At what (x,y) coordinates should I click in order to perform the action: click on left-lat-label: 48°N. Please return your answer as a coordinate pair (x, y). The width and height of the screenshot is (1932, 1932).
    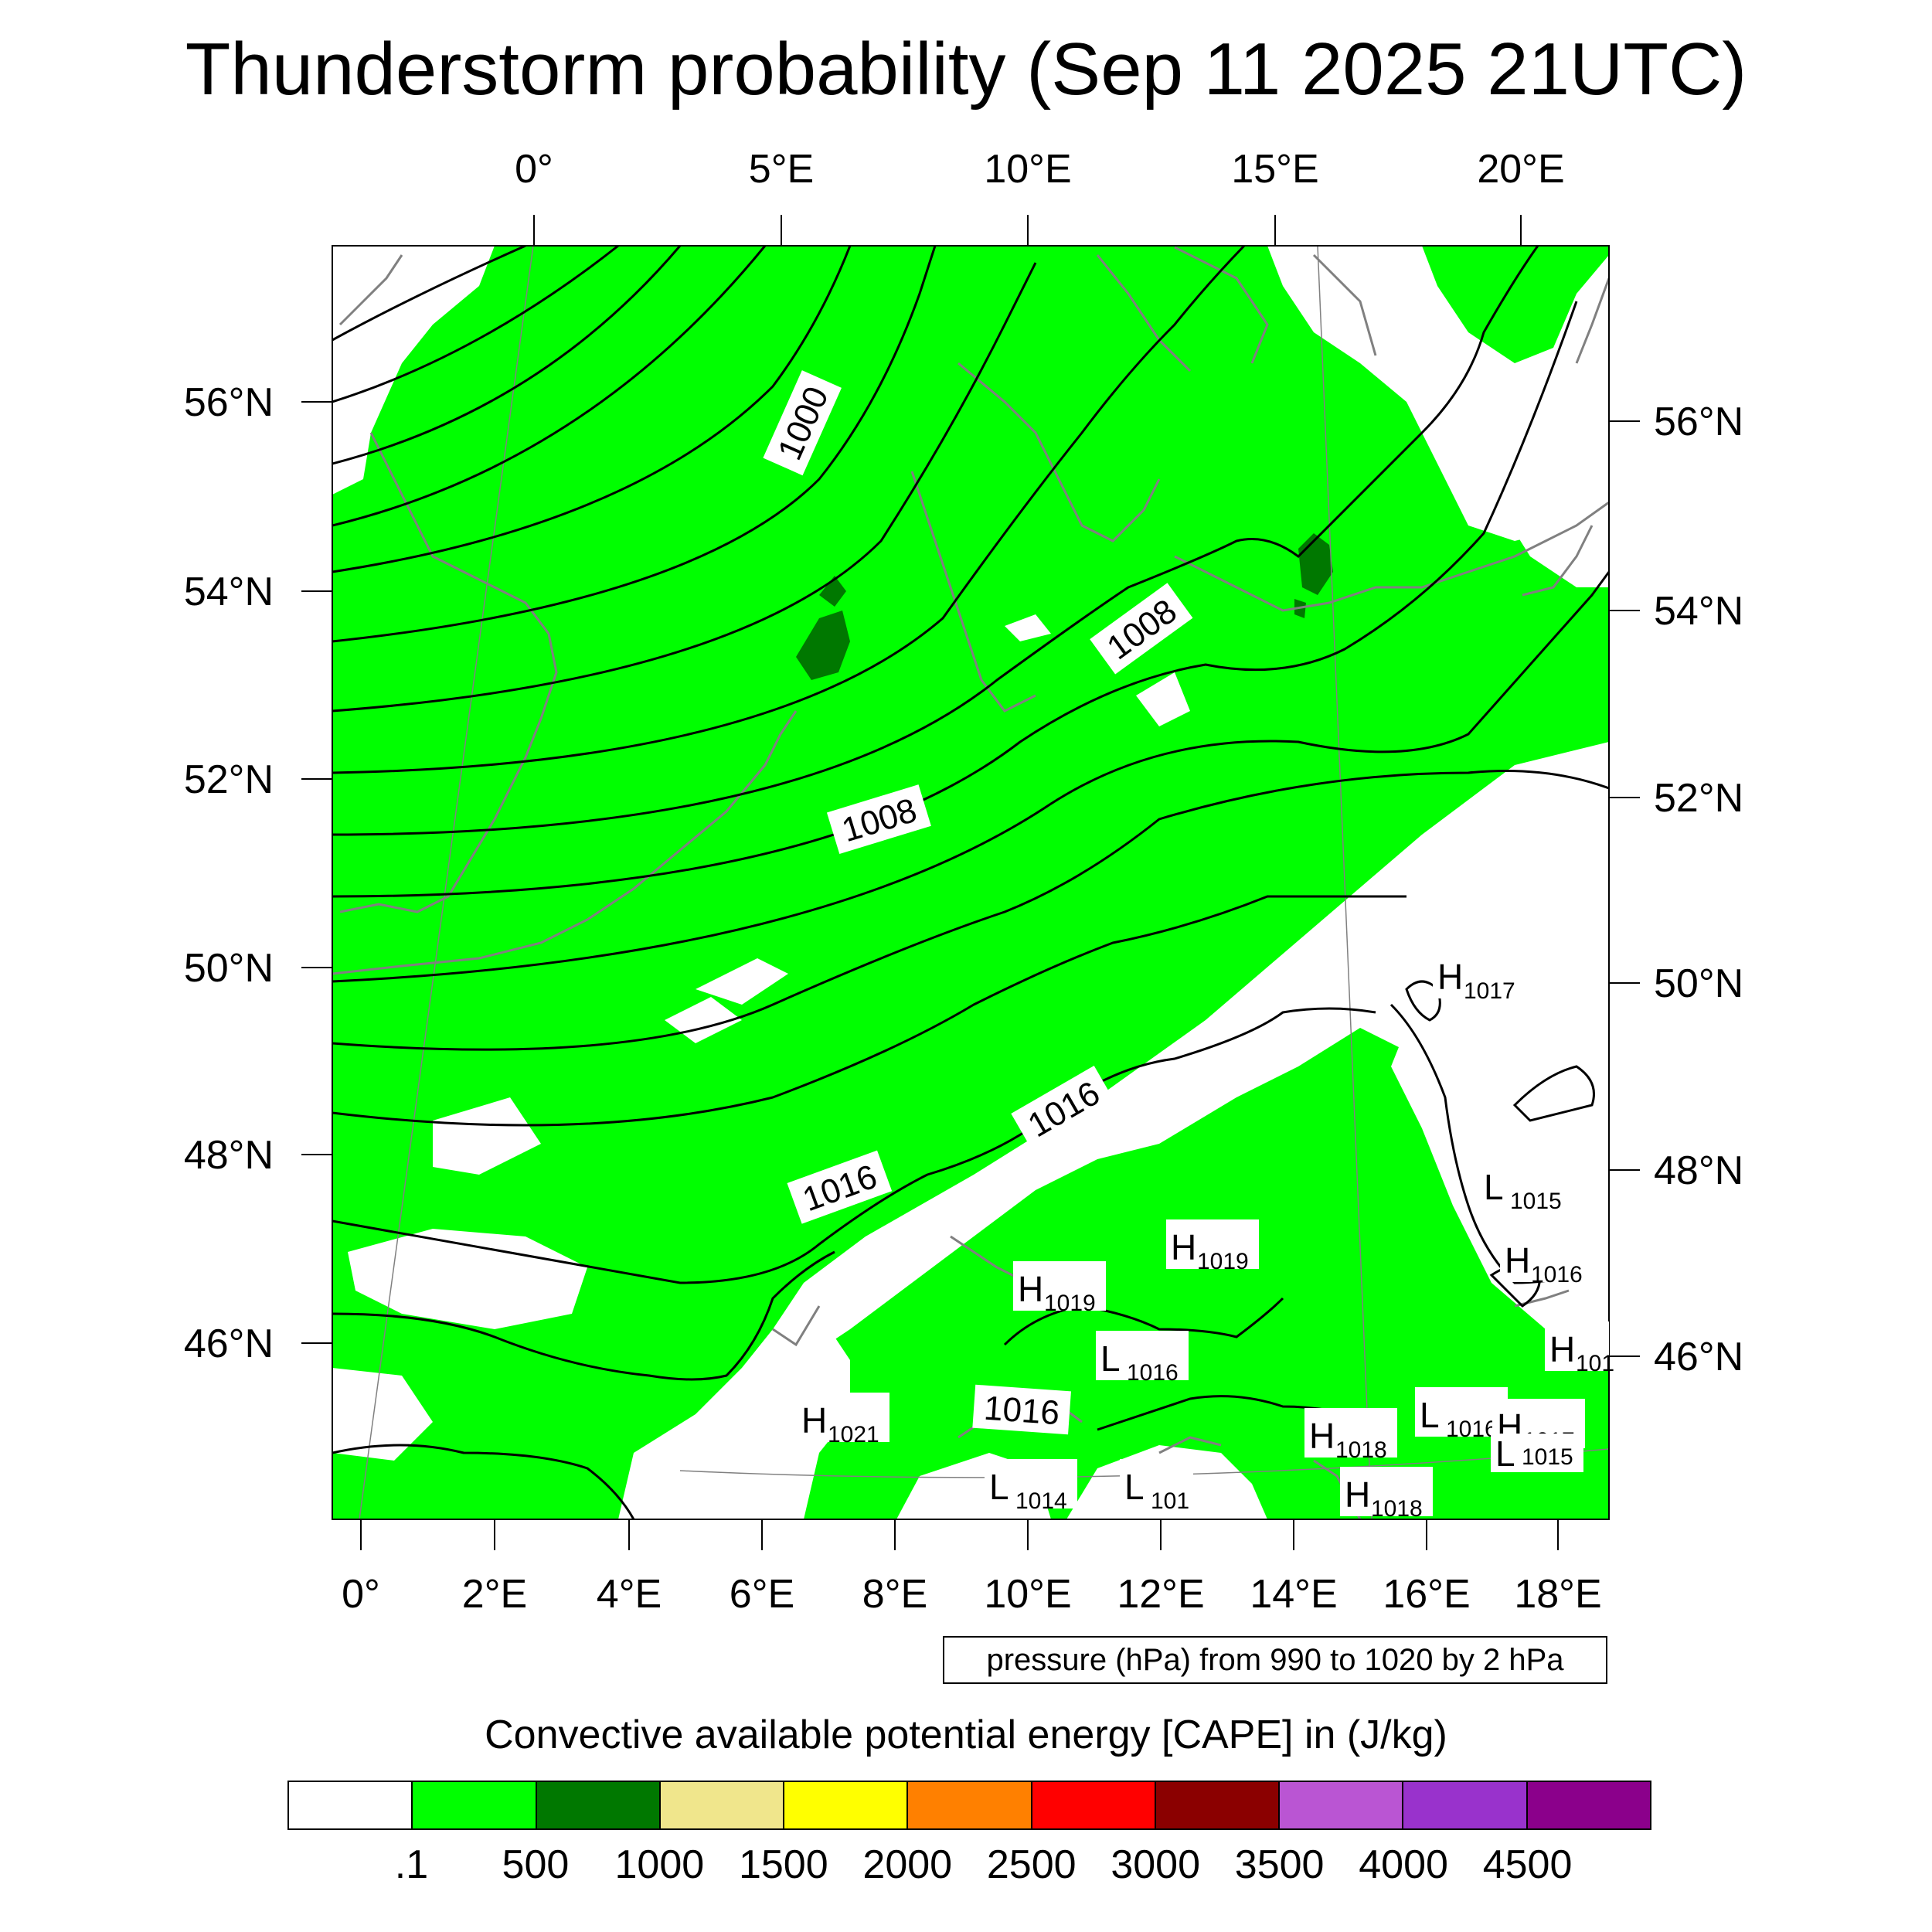
    Looking at the image, I should click on (229, 1156).